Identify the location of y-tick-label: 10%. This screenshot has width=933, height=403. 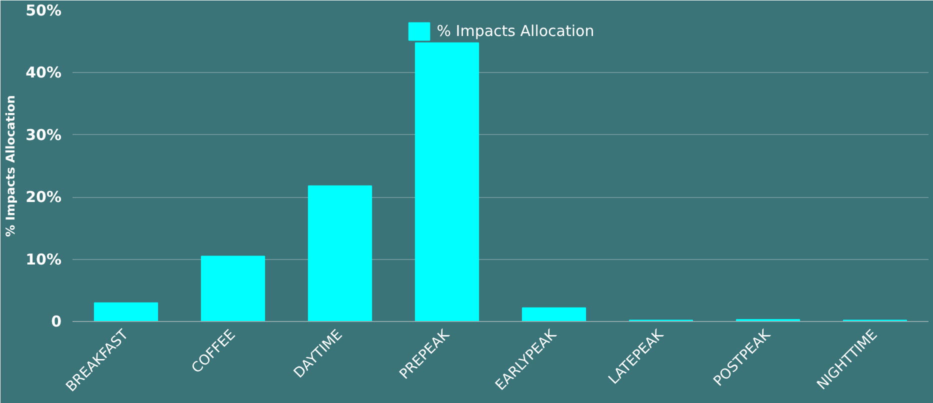
(44, 259).